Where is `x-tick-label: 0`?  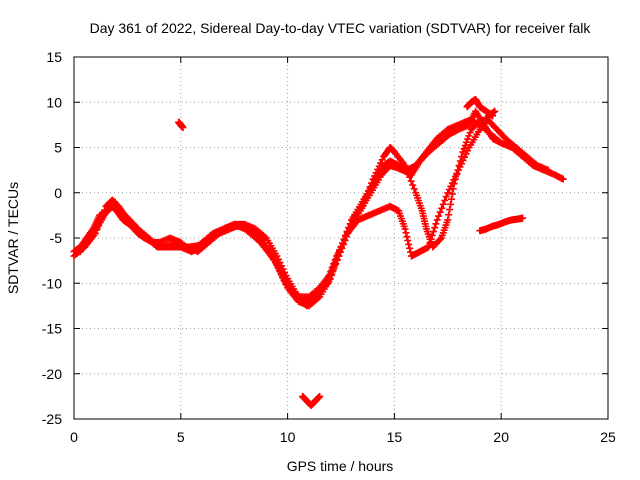
x-tick-label: 0 is located at coordinates (74, 437).